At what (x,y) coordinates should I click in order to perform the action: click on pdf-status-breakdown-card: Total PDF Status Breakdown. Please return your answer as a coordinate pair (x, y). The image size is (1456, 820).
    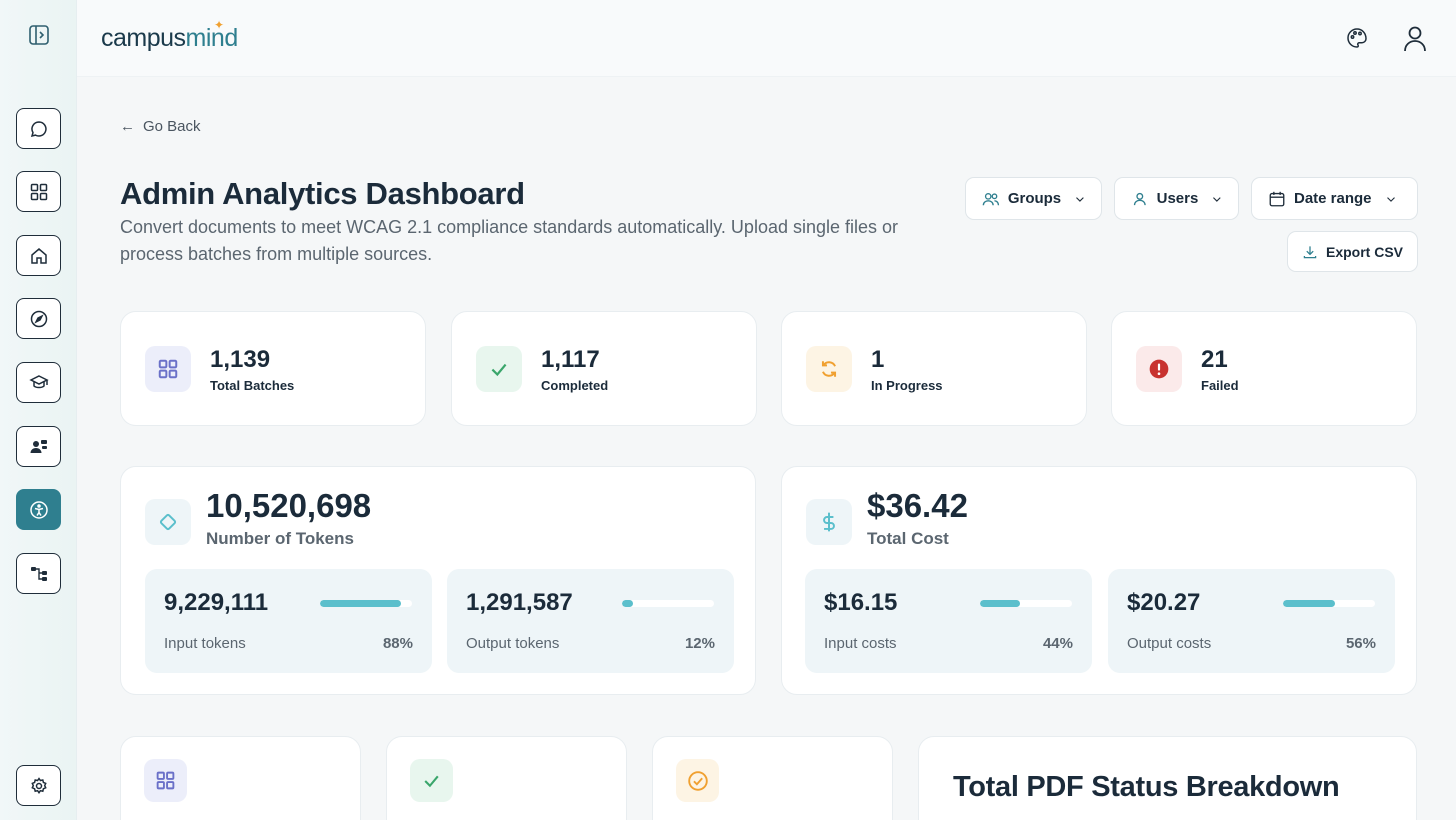
    Looking at the image, I should click on (1167, 778).